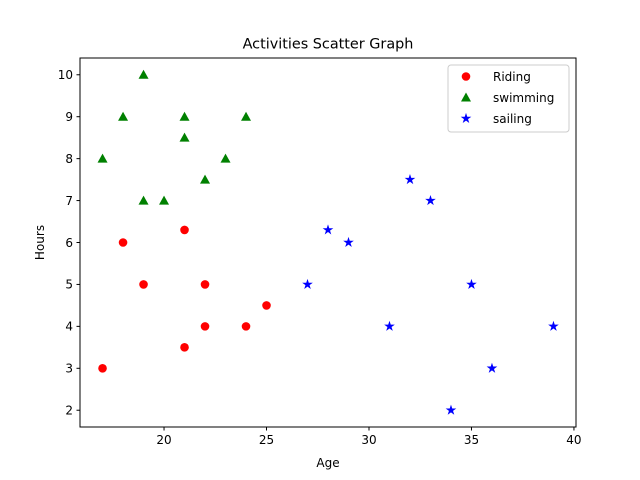 The width and height of the screenshot is (640, 480). I want to click on x-tick-label: 40, so click(573, 440).